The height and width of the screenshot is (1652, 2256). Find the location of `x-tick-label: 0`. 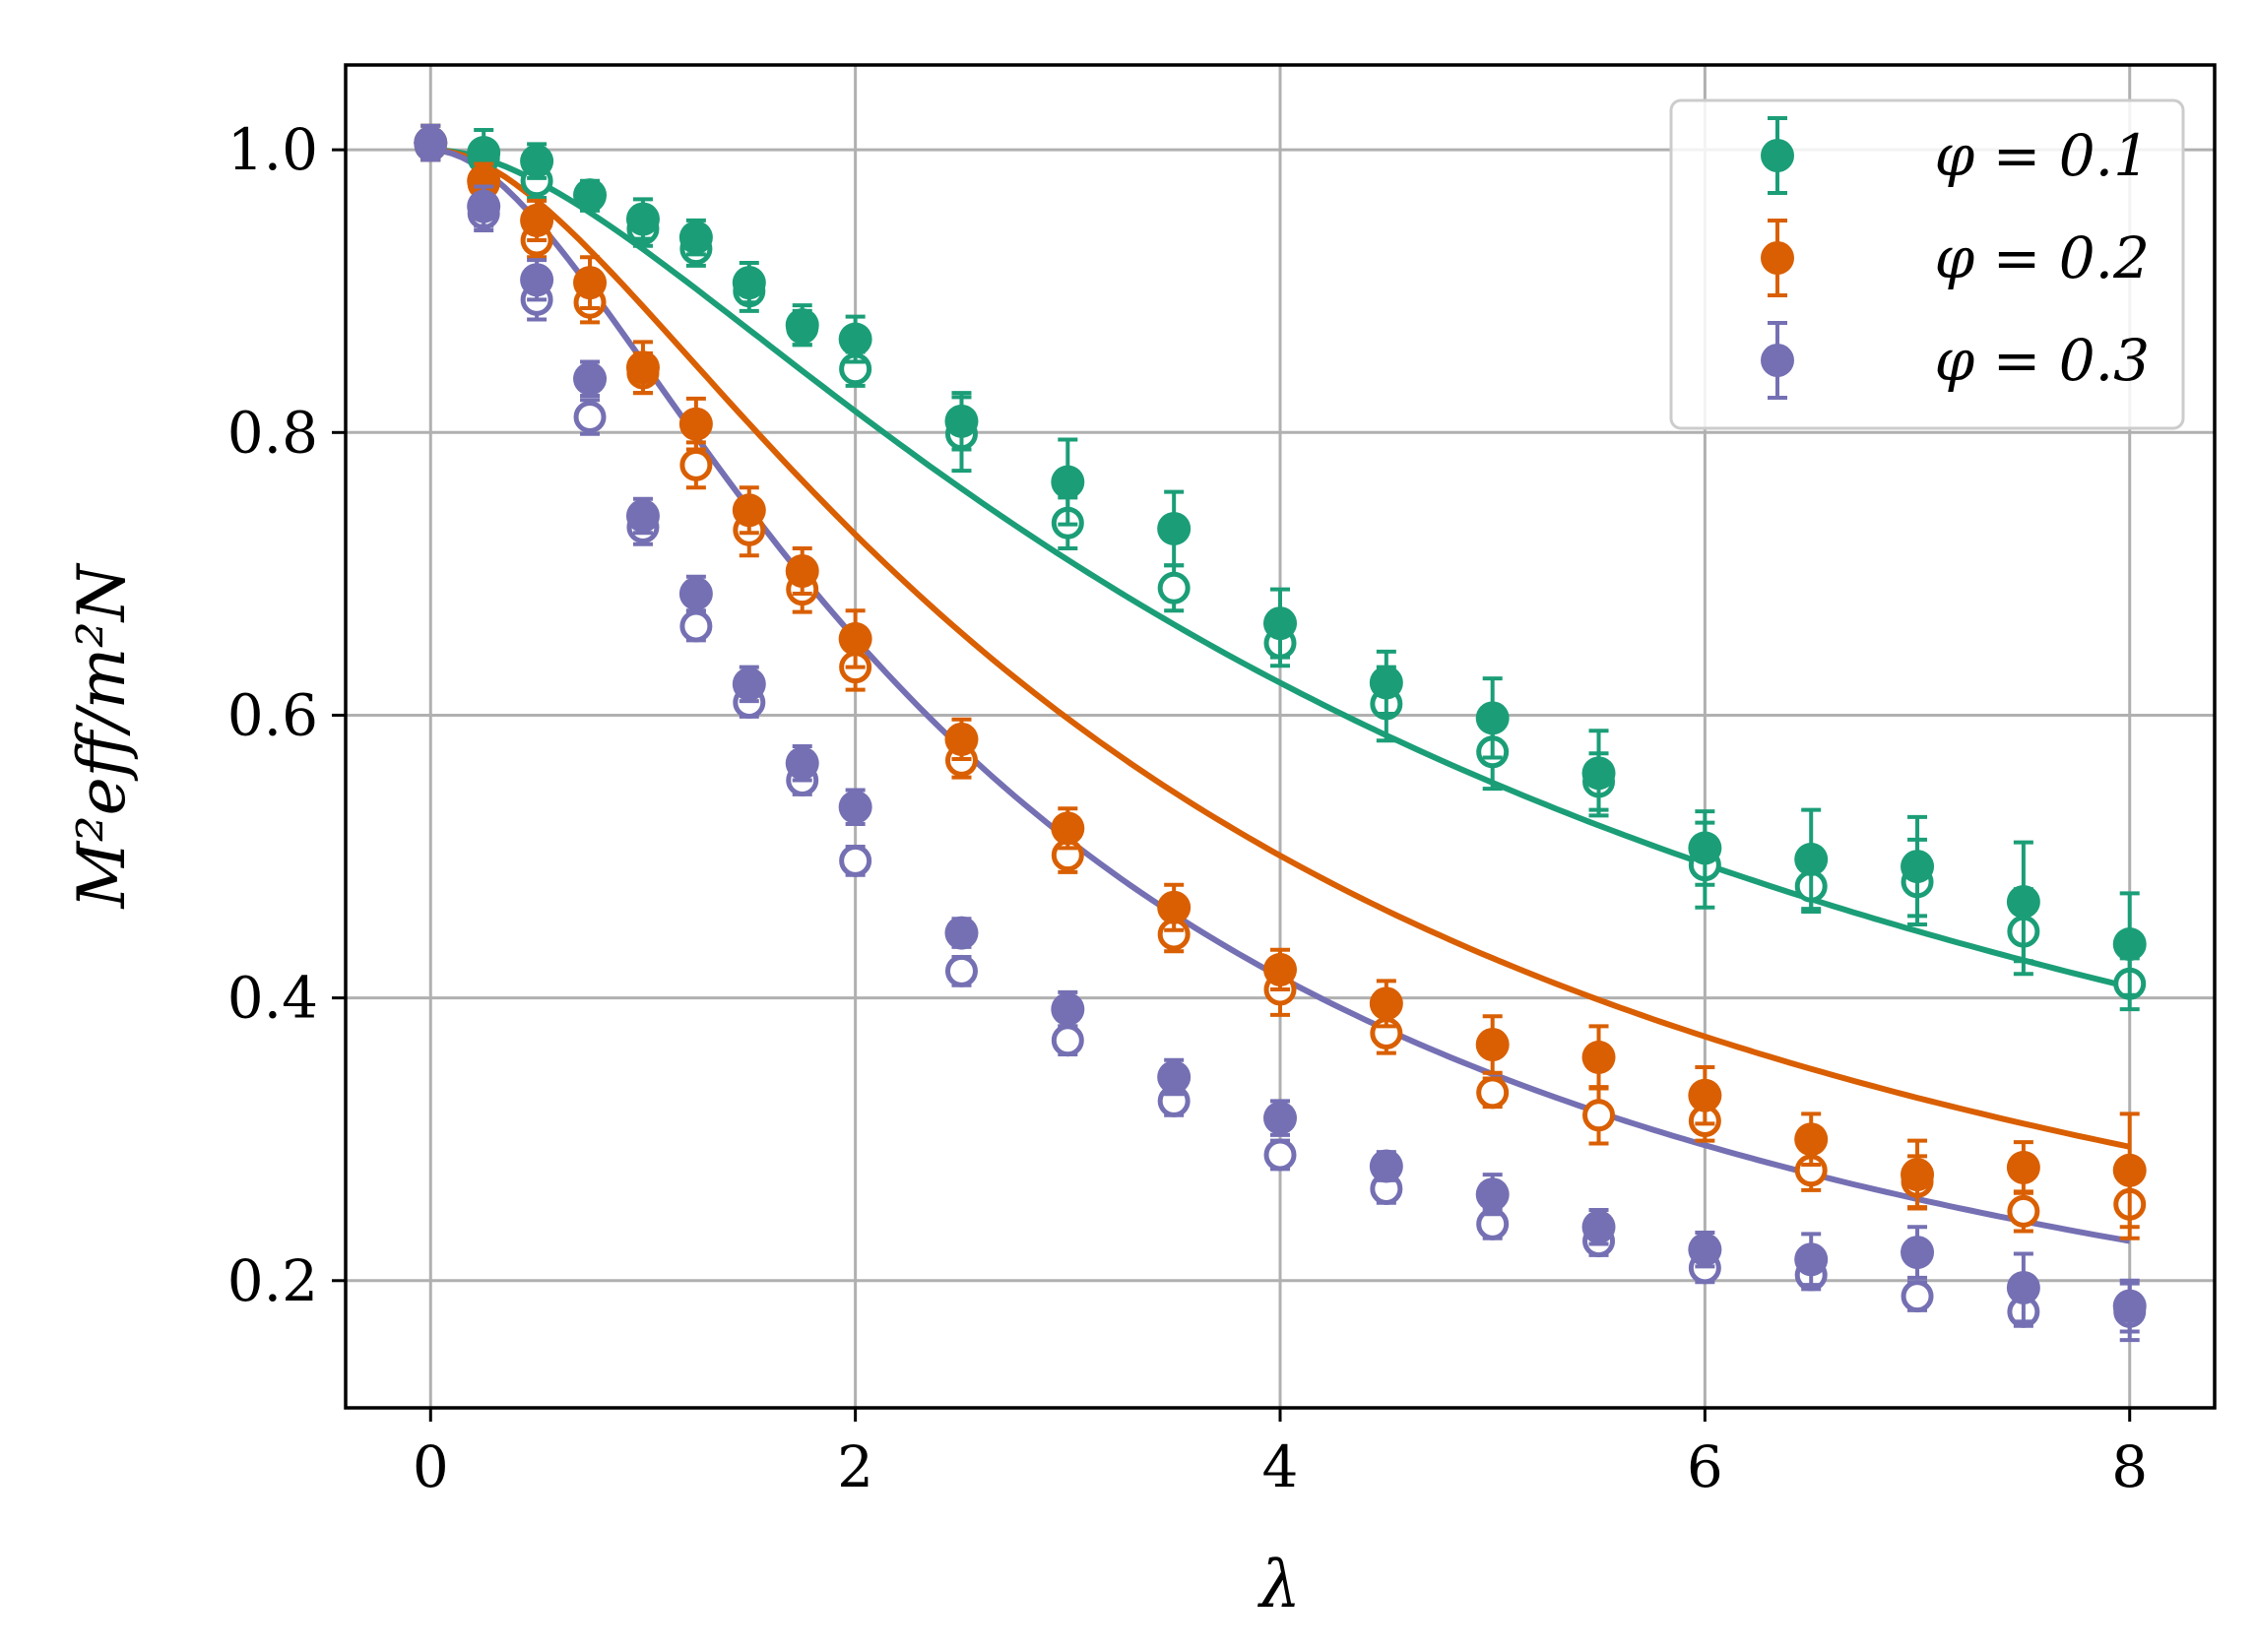

x-tick-label: 0 is located at coordinates (431, 1467).